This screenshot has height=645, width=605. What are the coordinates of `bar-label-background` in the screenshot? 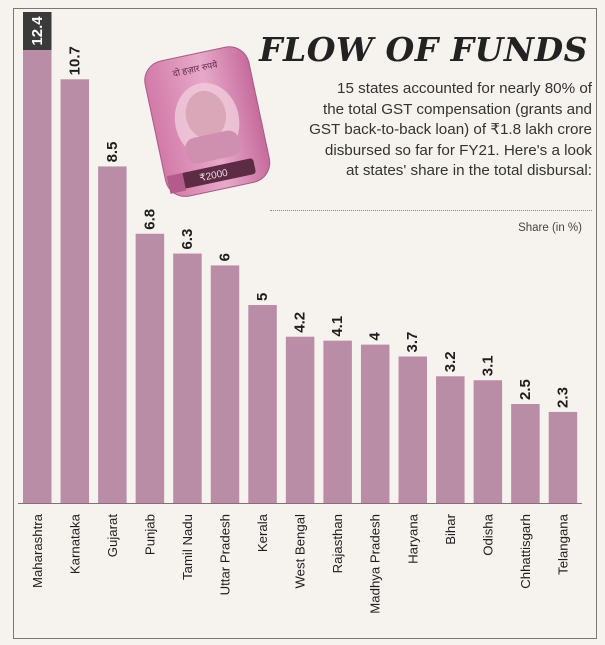 It's located at (37, 31).